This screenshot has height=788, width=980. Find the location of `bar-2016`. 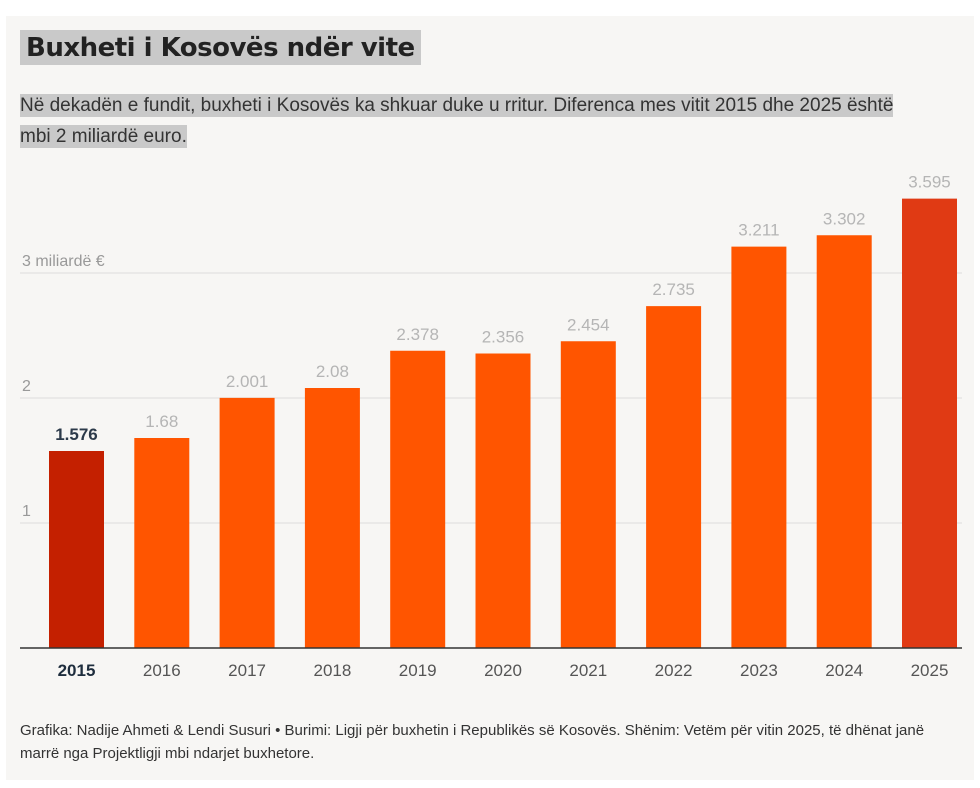

bar-2016 is located at coordinates (162, 543).